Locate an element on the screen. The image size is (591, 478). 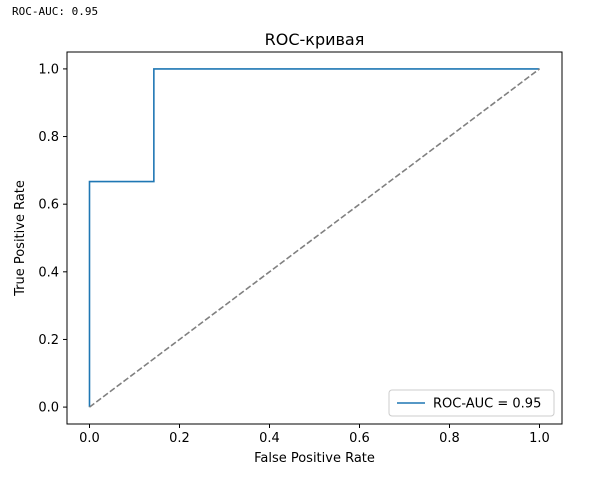
y-tick-label: 1.0 is located at coordinates (48, 69).